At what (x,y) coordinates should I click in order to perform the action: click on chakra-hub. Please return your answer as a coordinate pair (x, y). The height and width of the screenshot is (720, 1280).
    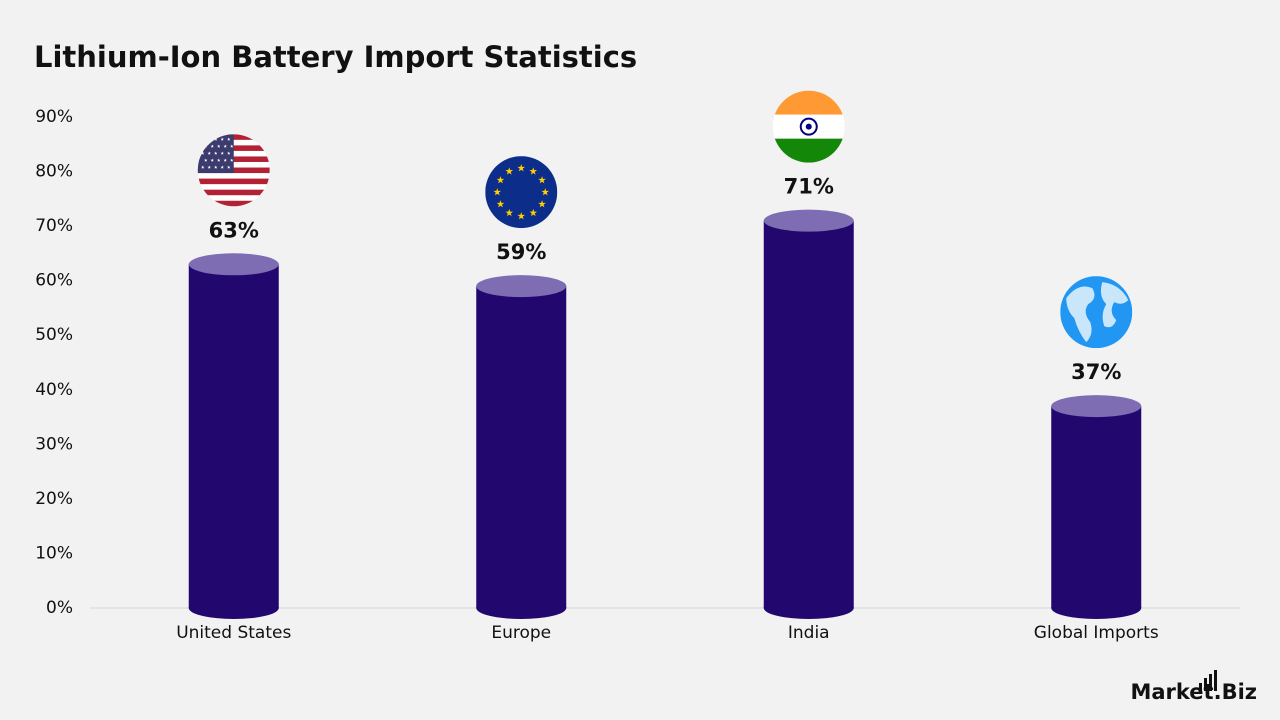
    Looking at the image, I should click on (808, 126).